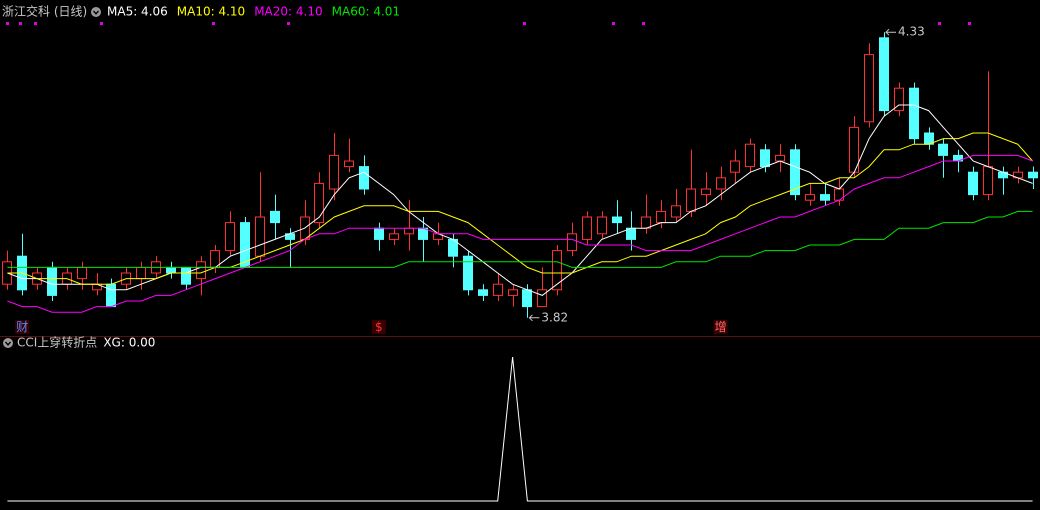 Image resolution: width=1040 pixels, height=510 pixels. What do you see at coordinates (211, 12) in the screenshot?
I see `legend-entry: MA10: 4.10` at bounding box center [211, 12].